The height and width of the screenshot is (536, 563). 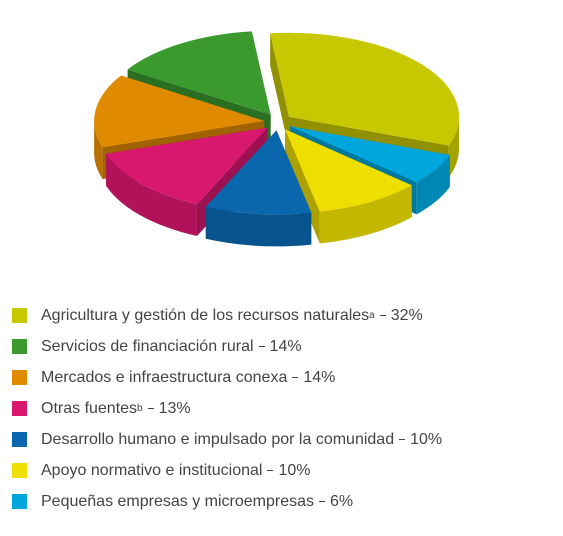 I want to click on legend-item: Apoyo normativo e institucional 10%, so click(x=227, y=470).